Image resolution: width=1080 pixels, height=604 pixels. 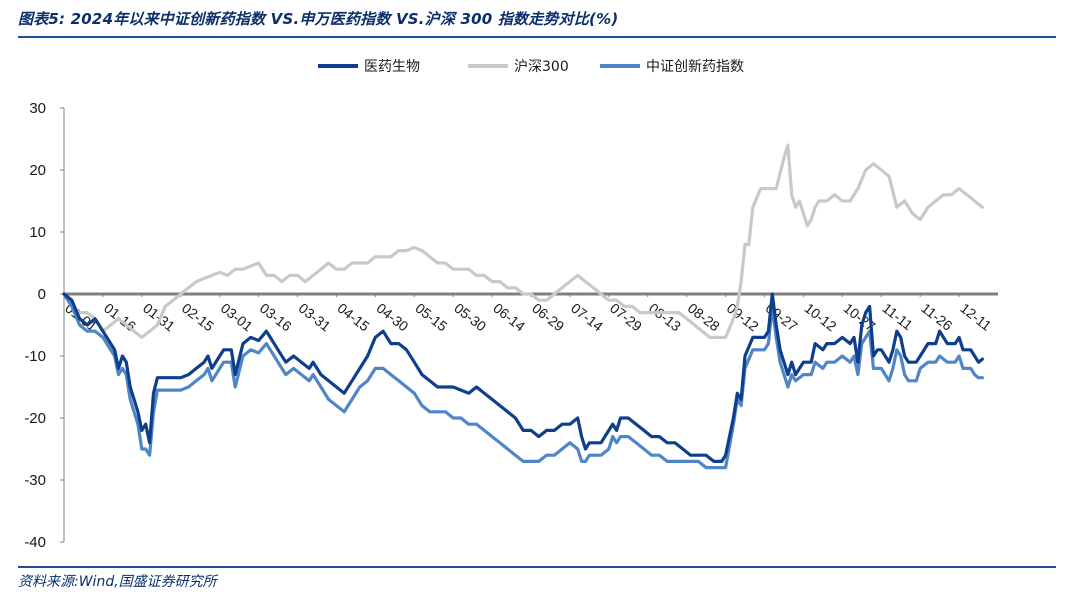 What do you see at coordinates (509, 317) in the screenshot?
I see `x-tick-label: 06-14` at bounding box center [509, 317].